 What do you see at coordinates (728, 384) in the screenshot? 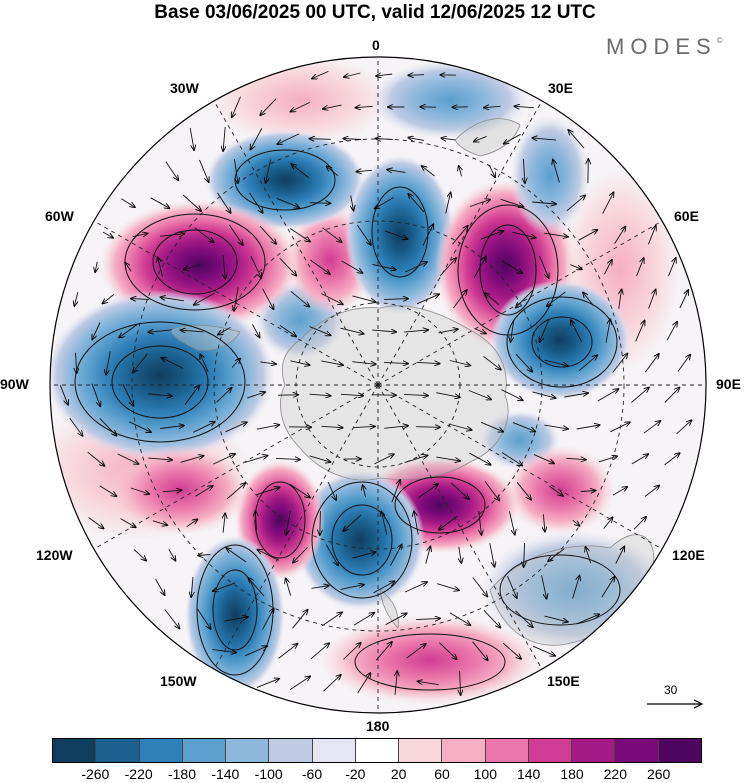
I see `lon-label-90e: 90E` at bounding box center [728, 384].